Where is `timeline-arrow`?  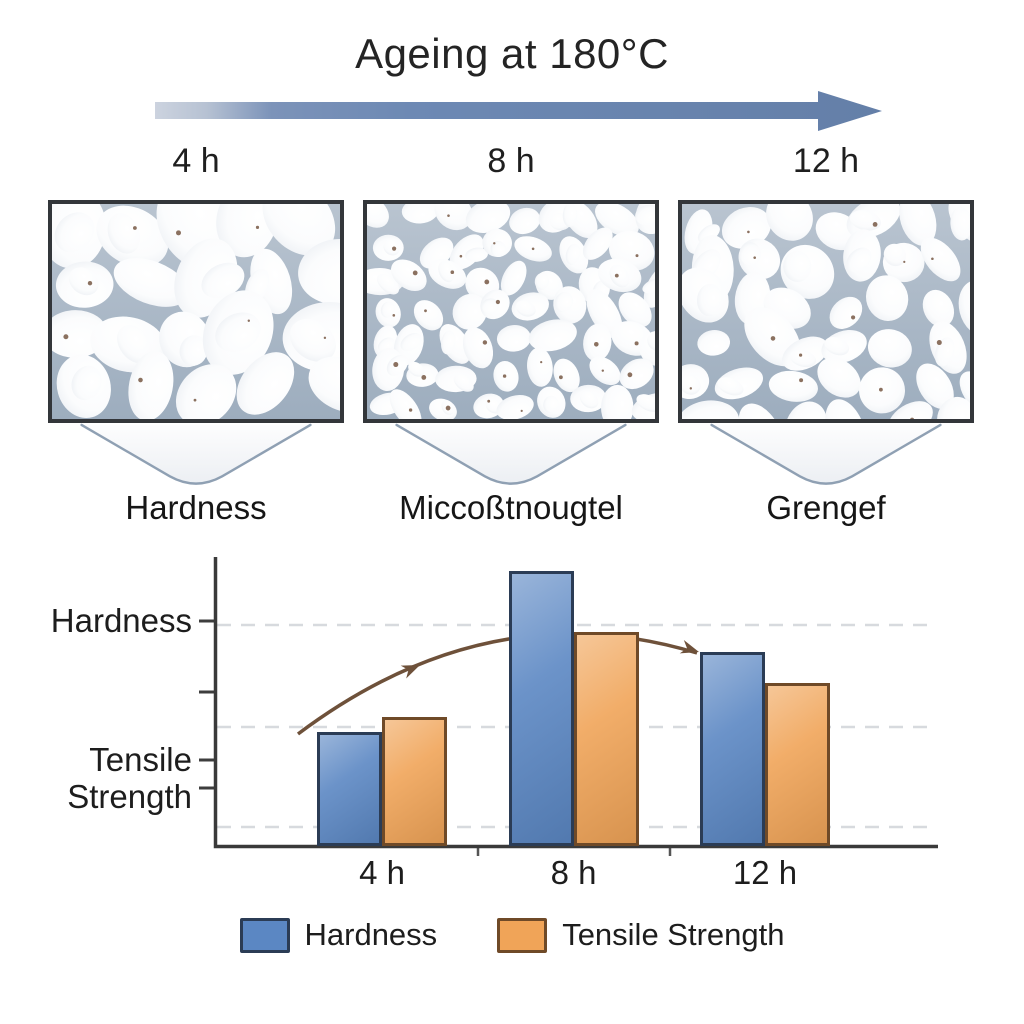
timeline-arrow is located at coordinates (518, 111).